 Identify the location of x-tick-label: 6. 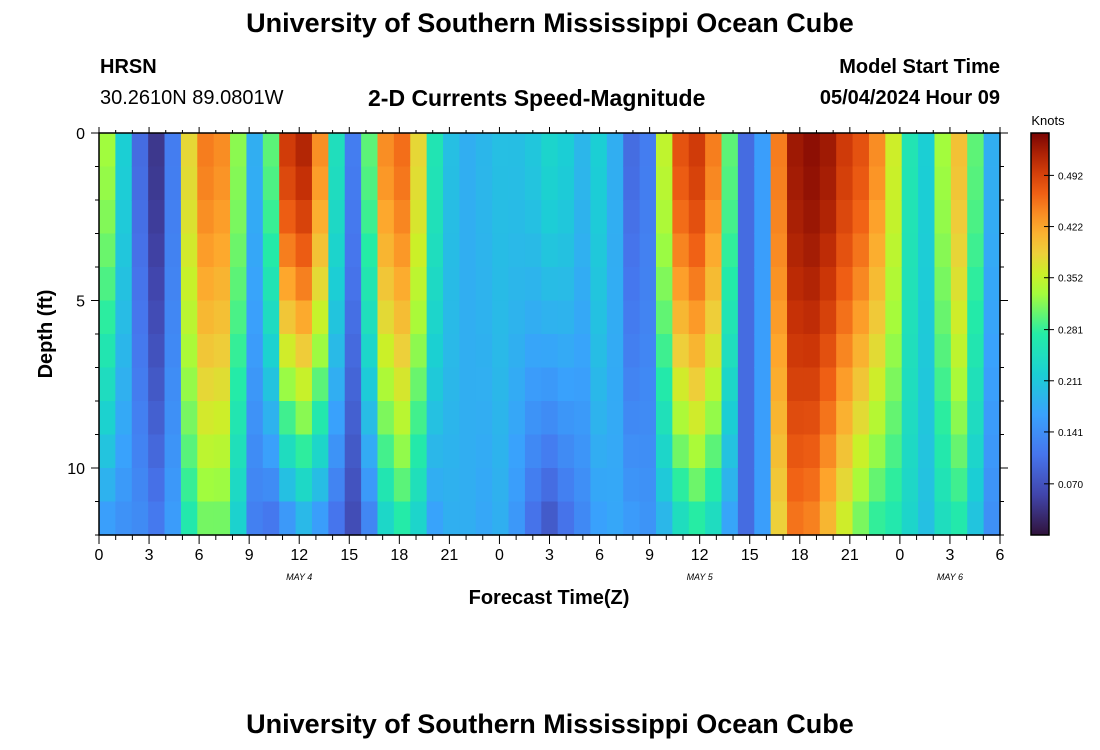
(1000, 555).